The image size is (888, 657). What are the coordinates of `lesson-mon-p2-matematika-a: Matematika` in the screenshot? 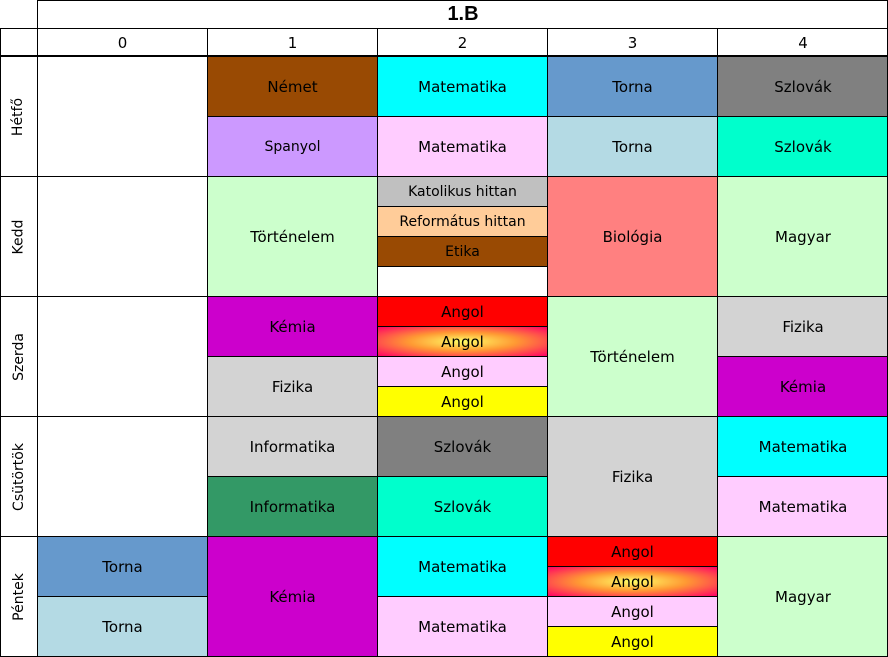 It's located at (462, 86).